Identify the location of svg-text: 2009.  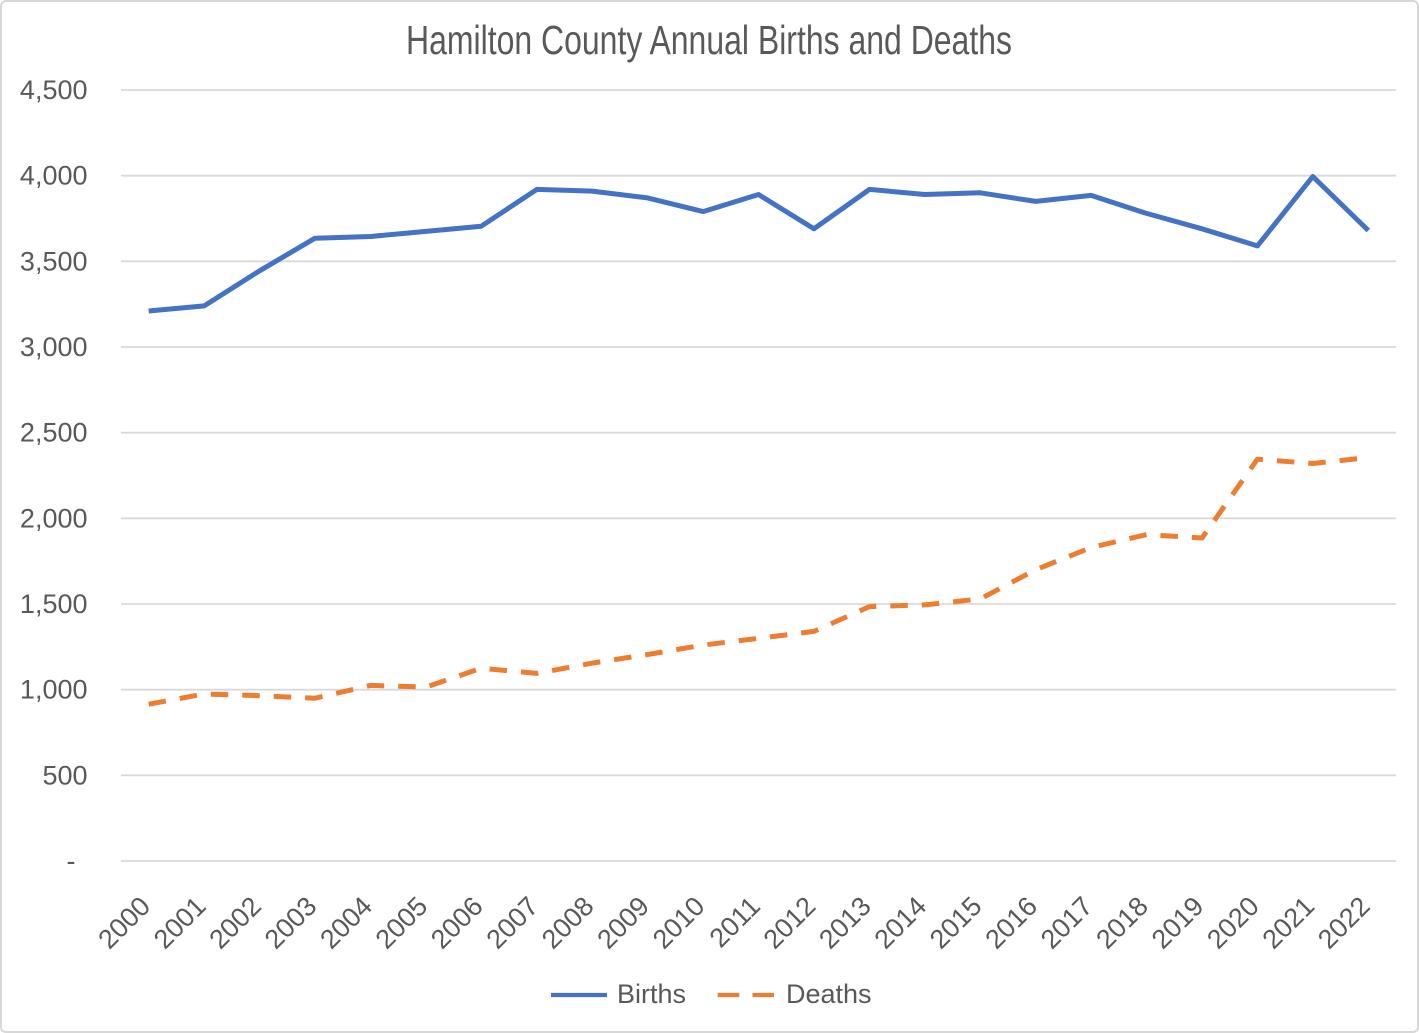
(623, 923).